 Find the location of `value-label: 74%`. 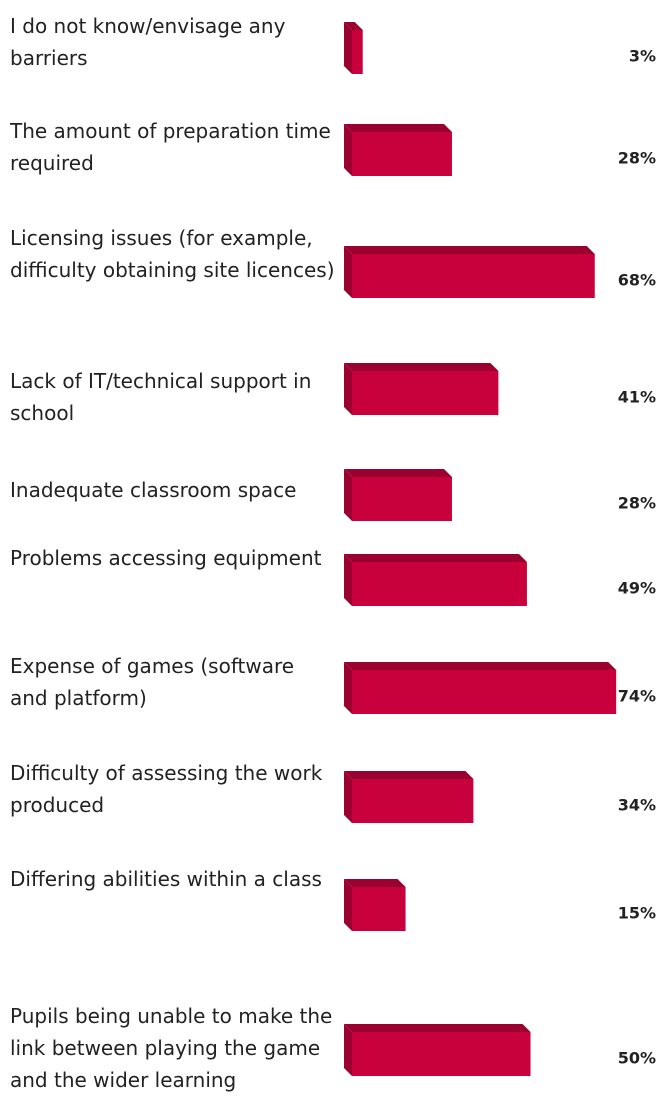

value-label: 74% is located at coordinates (636, 696).